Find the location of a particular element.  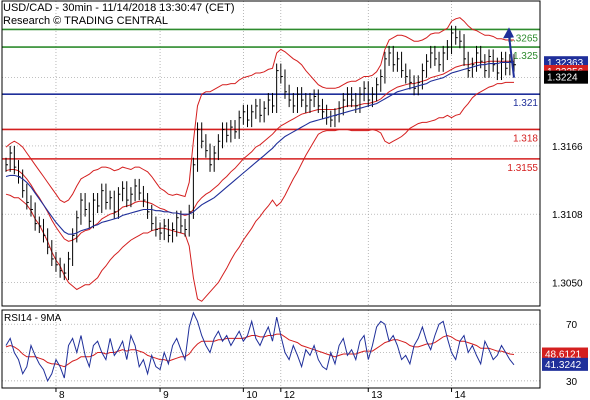

level-label-resistance: 1.3265 is located at coordinates (522, 38).